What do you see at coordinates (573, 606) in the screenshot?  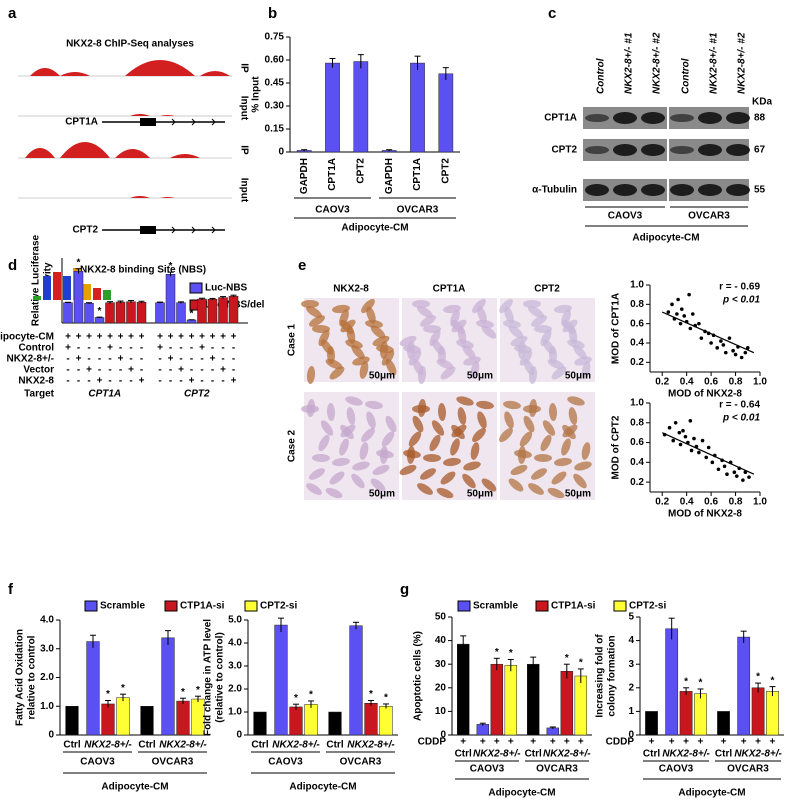 I see `legend-label: CTP1A-si` at bounding box center [573, 606].